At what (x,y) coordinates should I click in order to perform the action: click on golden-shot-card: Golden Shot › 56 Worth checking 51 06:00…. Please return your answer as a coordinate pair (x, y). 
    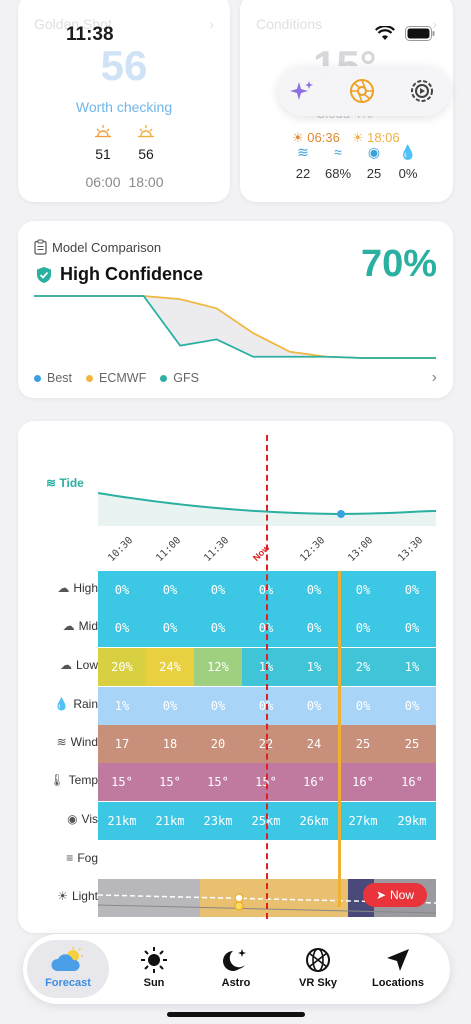
    Looking at the image, I should click on (124, 101).